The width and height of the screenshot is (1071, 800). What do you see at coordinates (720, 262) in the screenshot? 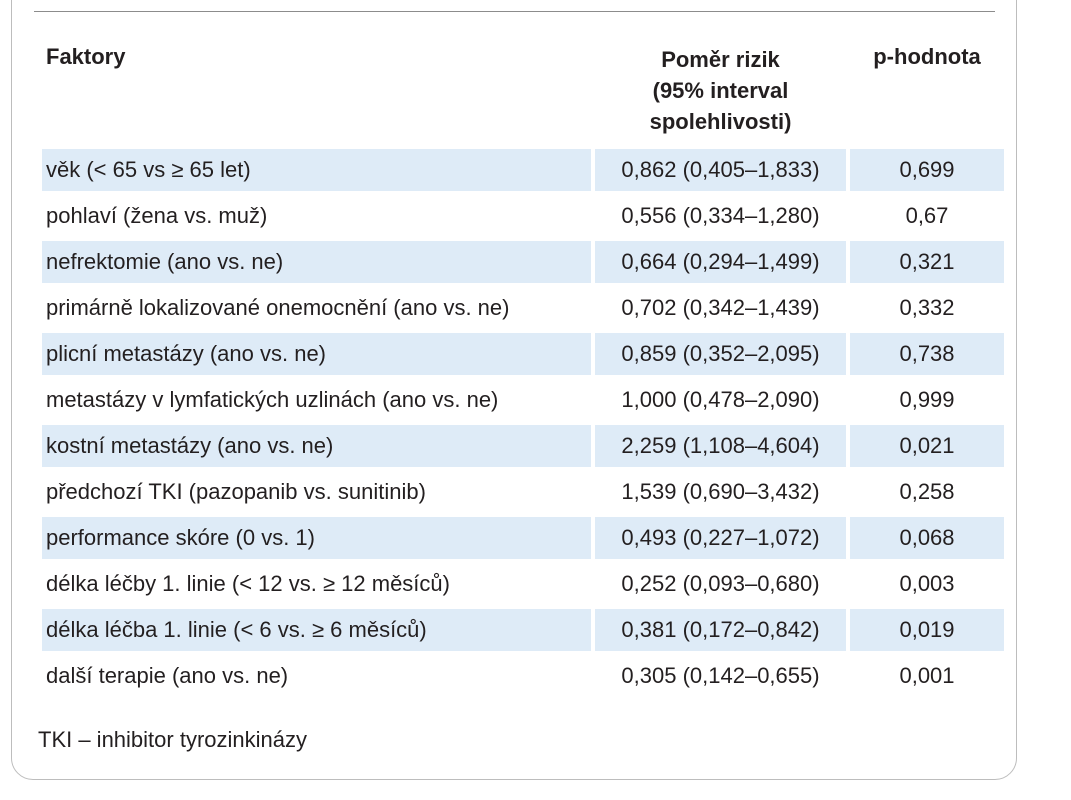
I see `hazard-ratio-cell: 0,664 (0,294–1,499)` at bounding box center [720, 262].